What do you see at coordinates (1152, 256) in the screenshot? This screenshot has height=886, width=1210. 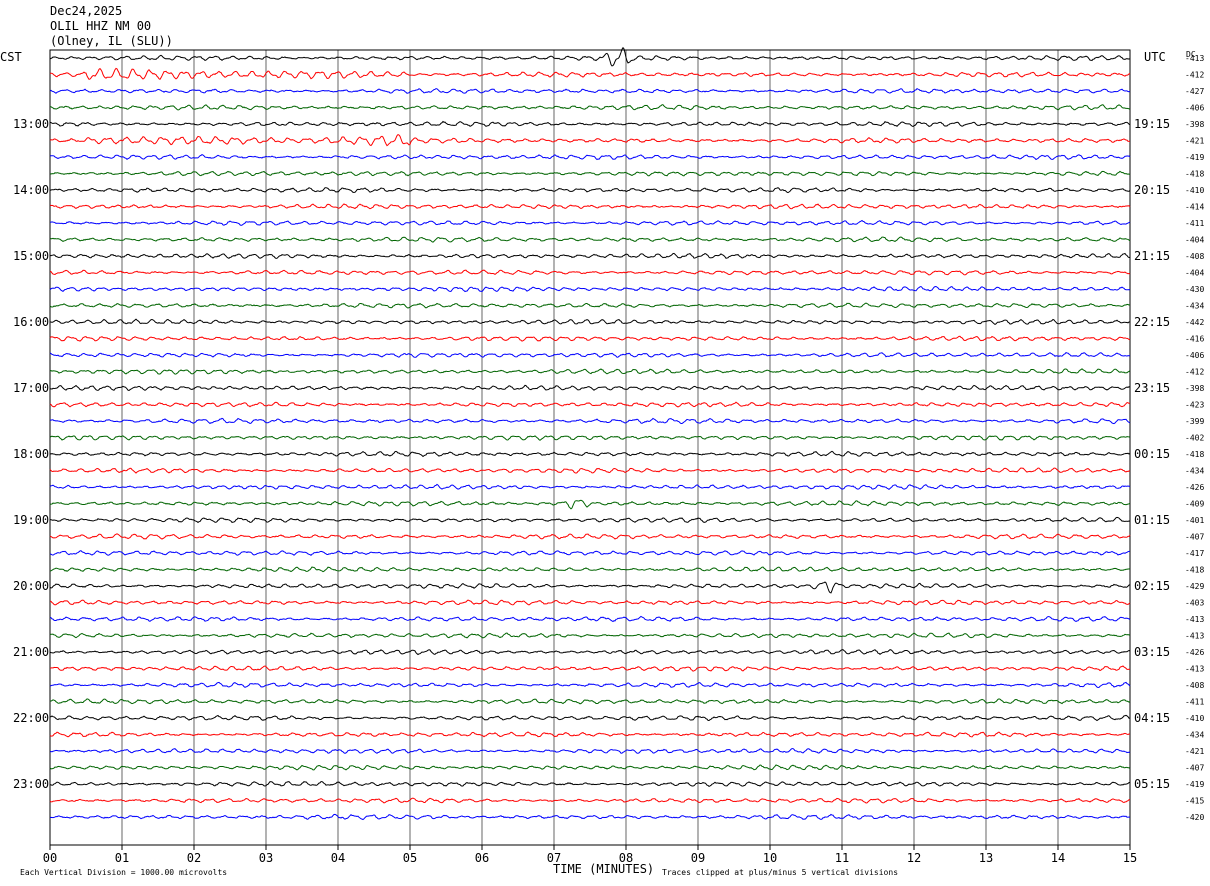 I see `utc-hour-label: 21:15` at bounding box center [1152, 256].